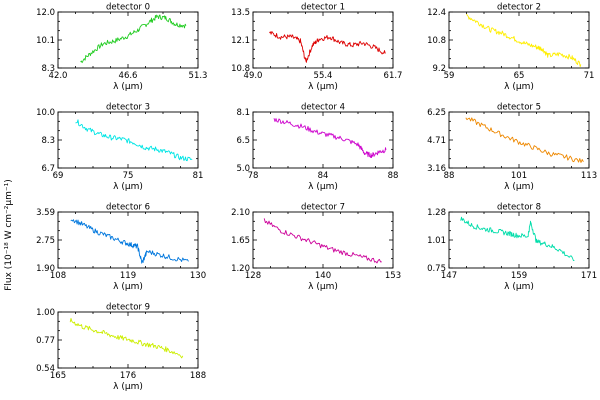 The height and width of the screenshot is (400, 600). I want to click on x-tick-label: 159, so click(519, 276).